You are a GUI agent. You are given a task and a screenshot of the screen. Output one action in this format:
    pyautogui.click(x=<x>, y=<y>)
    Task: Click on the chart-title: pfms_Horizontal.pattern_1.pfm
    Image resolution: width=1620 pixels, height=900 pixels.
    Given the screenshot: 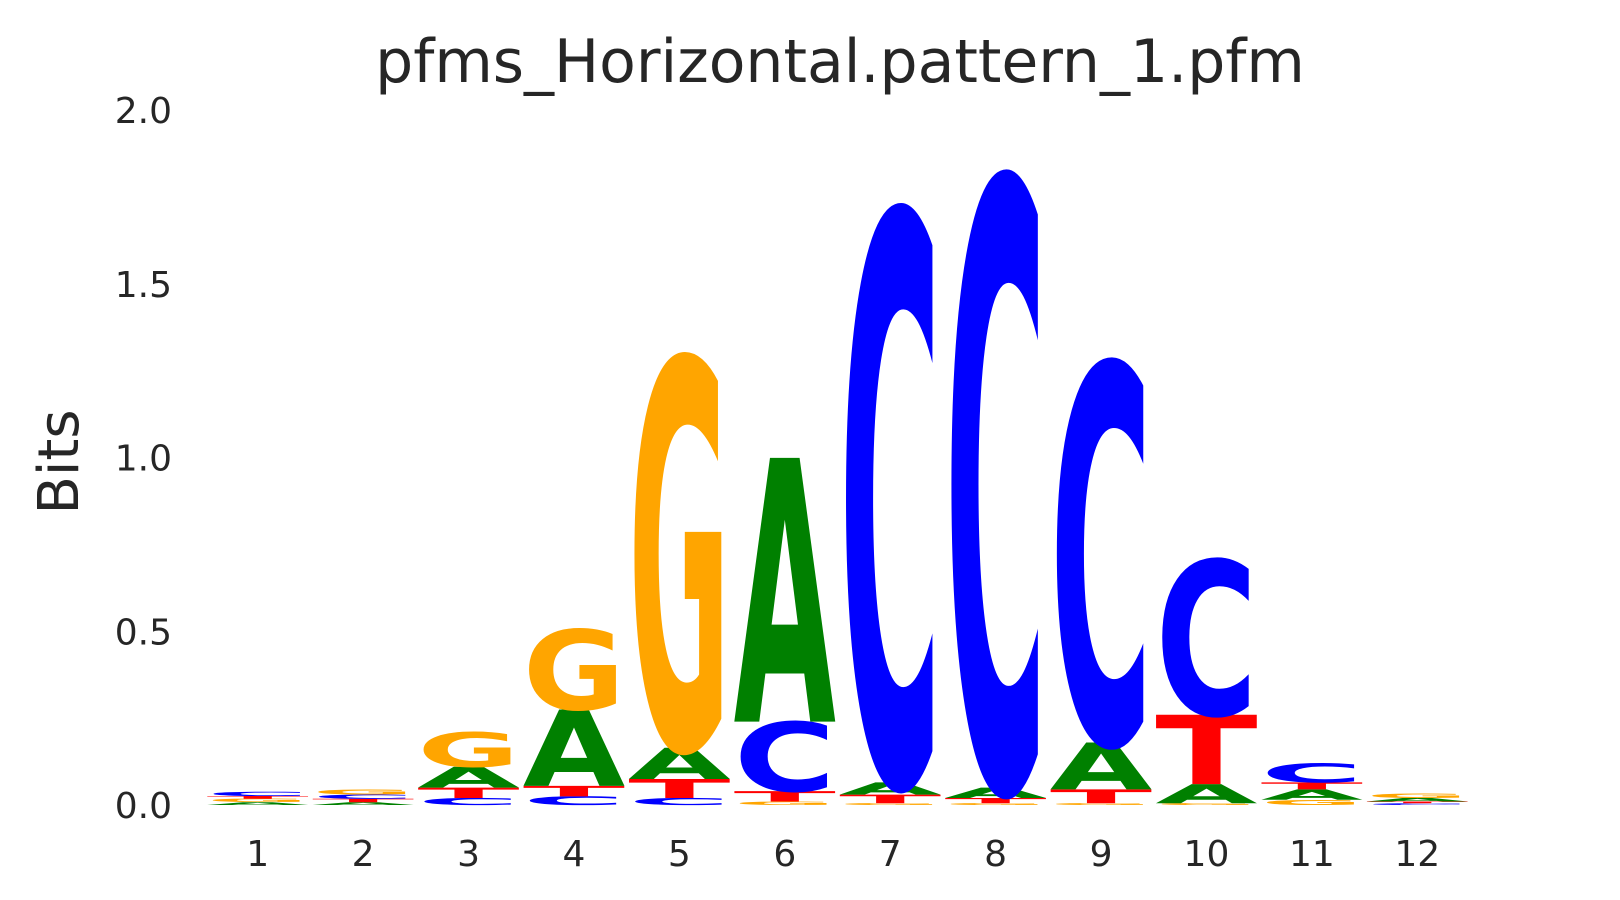 What is the action you would take?
    pyautogui.click(x=840, y=62)
    